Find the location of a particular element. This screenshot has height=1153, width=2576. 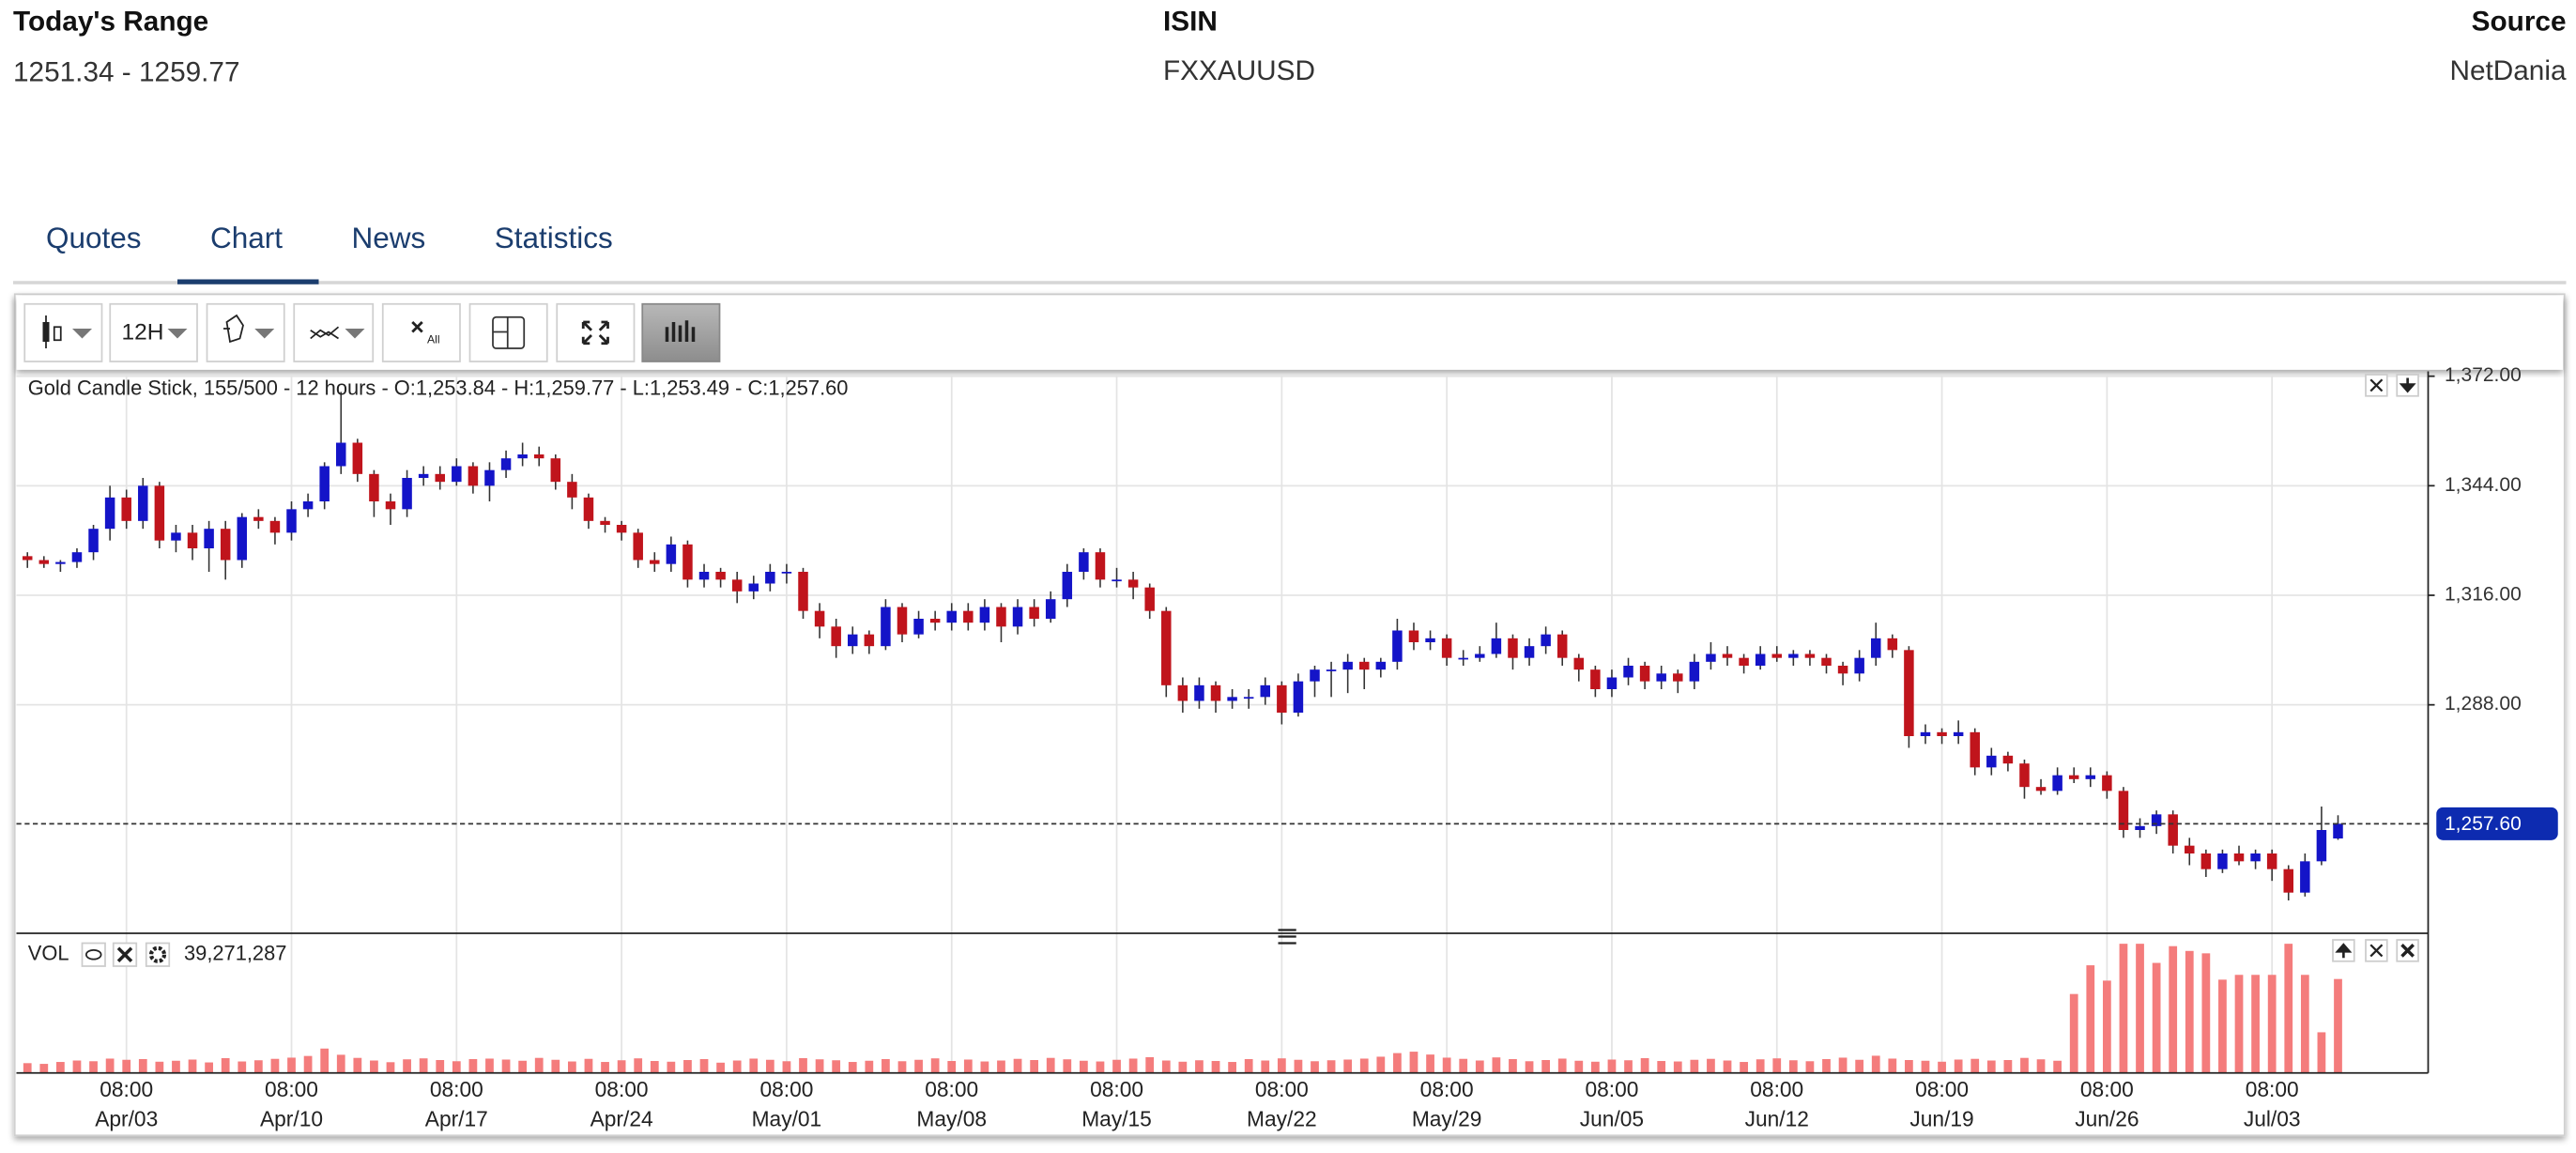

volume-icons is located at coordinates (1250, 953).